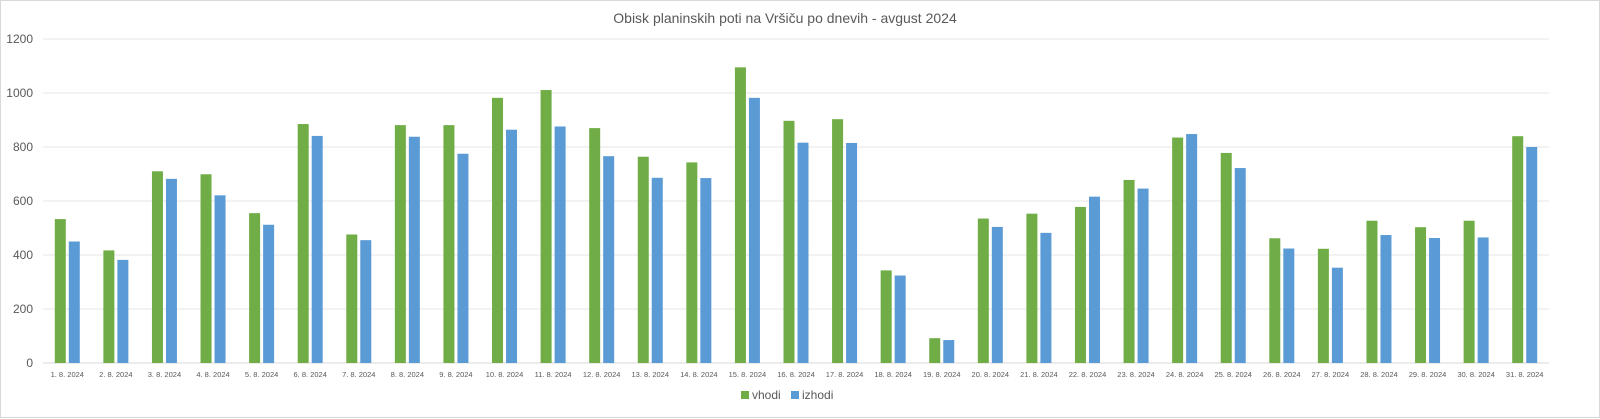 The height and width of the screenshot is (419, 1600). I want to click on legend-swatch-vhodi, so click(745, 395).